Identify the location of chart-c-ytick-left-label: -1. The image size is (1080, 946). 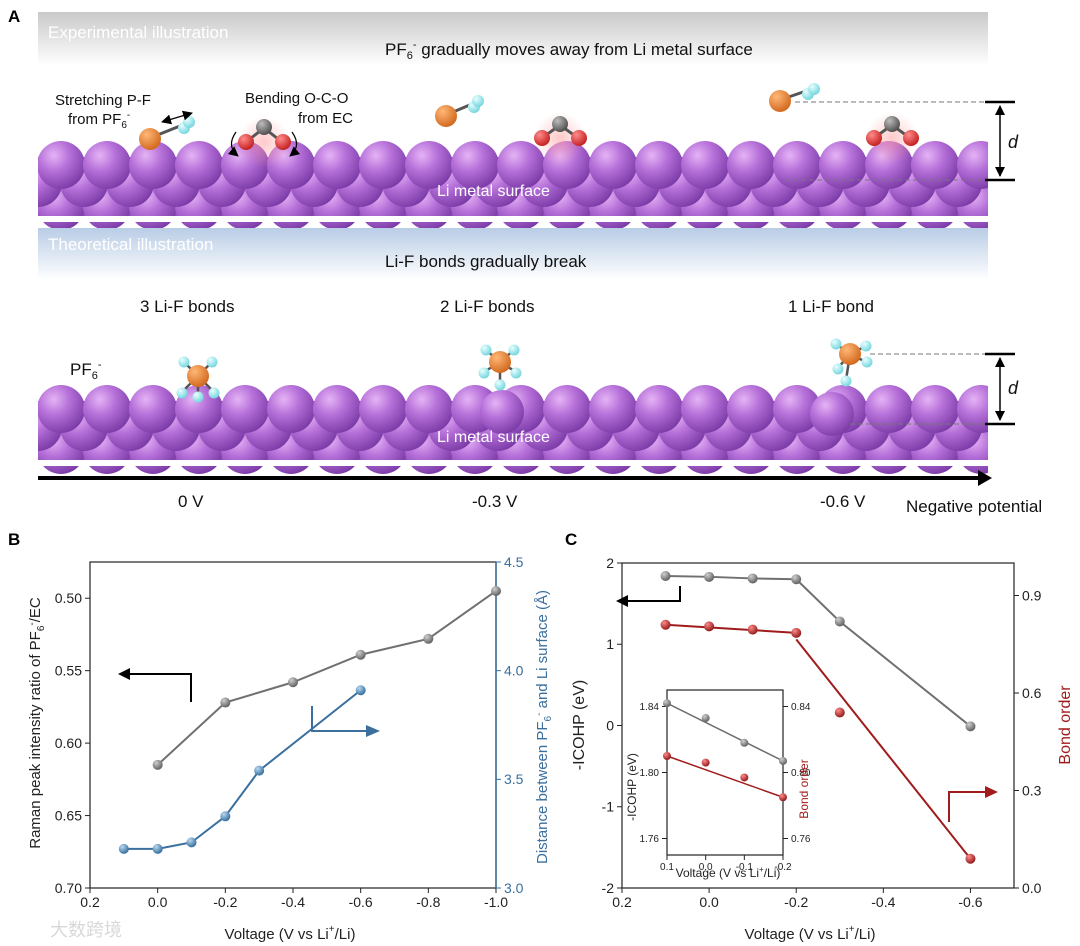
(608, 807).